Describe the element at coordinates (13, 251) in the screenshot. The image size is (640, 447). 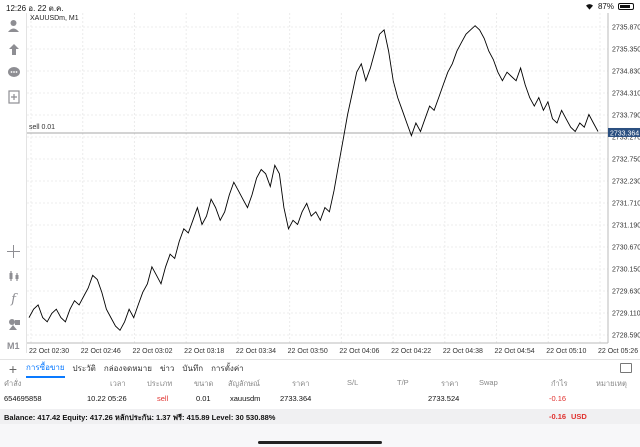
I see `crosshair-icon` at that location.